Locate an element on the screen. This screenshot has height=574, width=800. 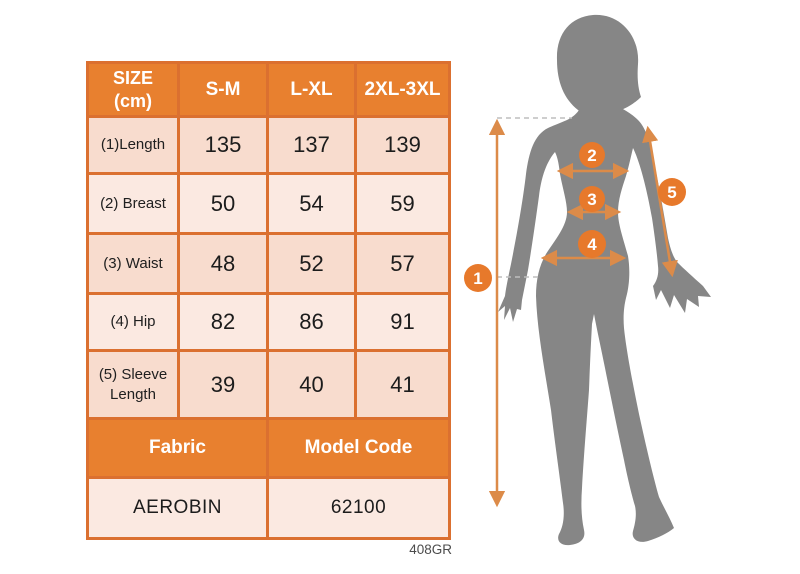
marker-5-number: 5 is located at coordinates (671, 192).